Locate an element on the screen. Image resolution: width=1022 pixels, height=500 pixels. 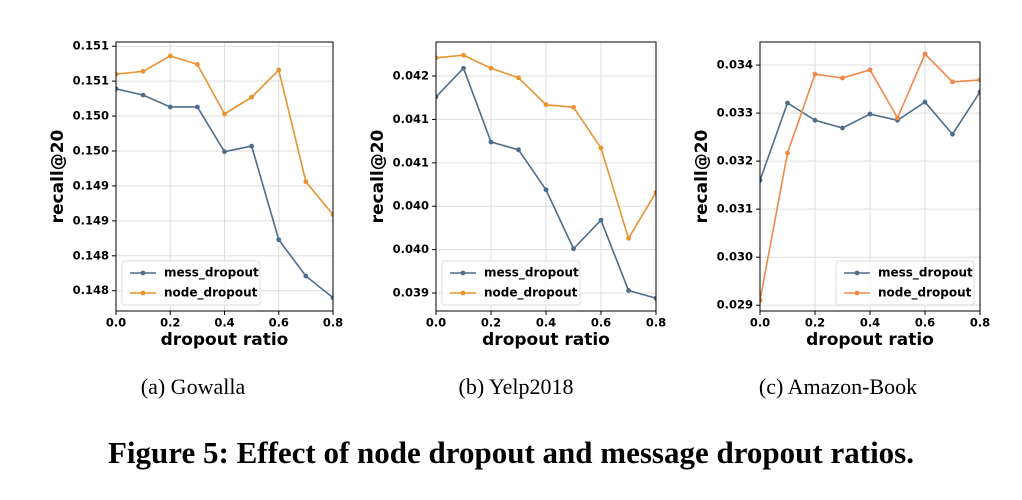
subfigure-caption: (b) Yelp2018 is located at coordinates (516, 386).